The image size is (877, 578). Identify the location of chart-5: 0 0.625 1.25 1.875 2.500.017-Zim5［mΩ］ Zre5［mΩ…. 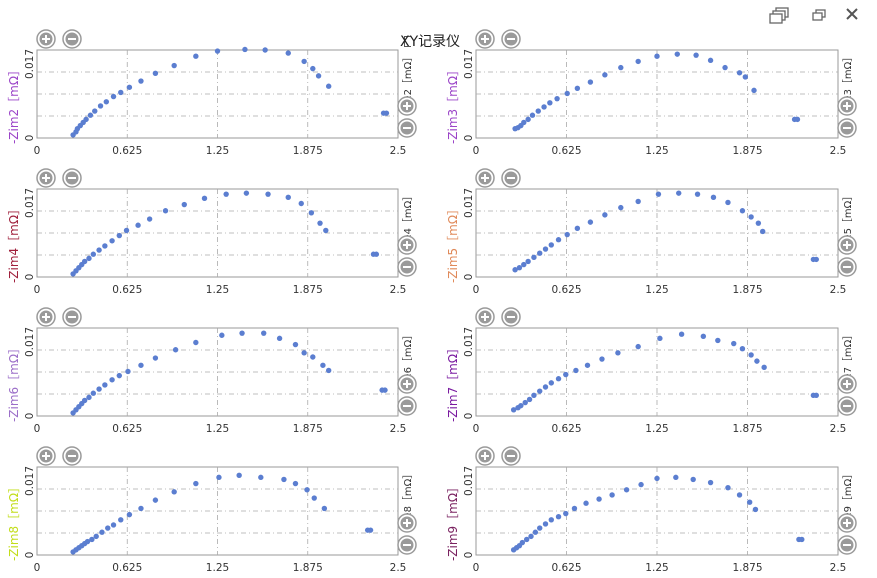
(651, 232).